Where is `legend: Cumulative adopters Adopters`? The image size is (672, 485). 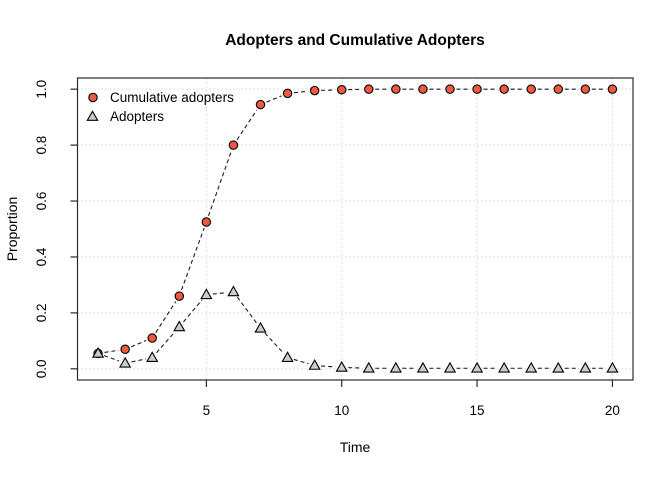 legend: Cumulative adopters Adopters is located at coordinates (160, 107).